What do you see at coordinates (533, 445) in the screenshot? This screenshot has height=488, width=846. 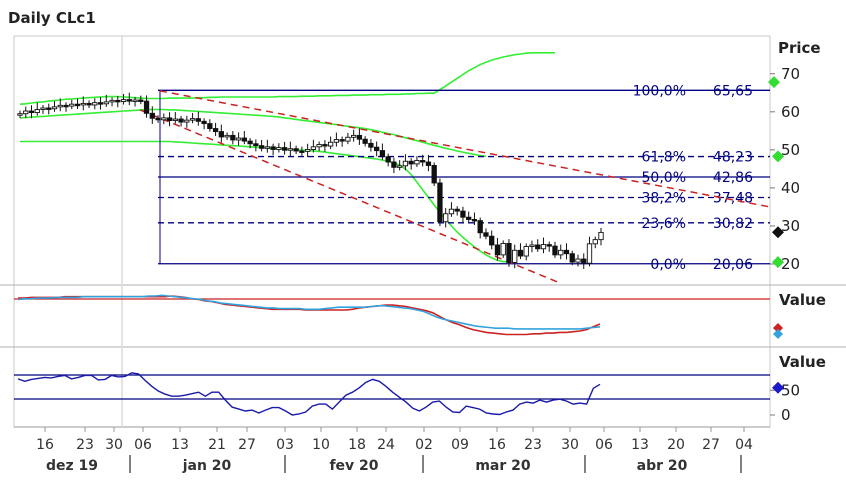 I see `day-tick-label: 23` at bounding box center [533, 445].